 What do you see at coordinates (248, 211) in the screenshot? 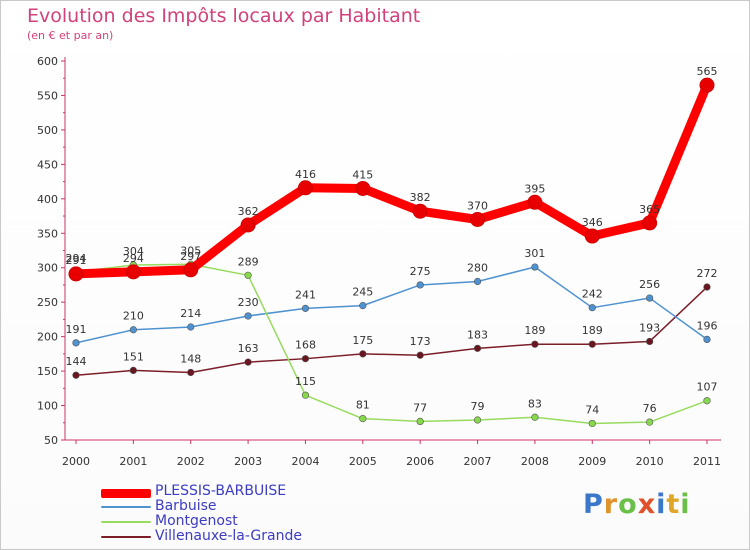
I see `data-label: 362` at bounding box center [248, 211].